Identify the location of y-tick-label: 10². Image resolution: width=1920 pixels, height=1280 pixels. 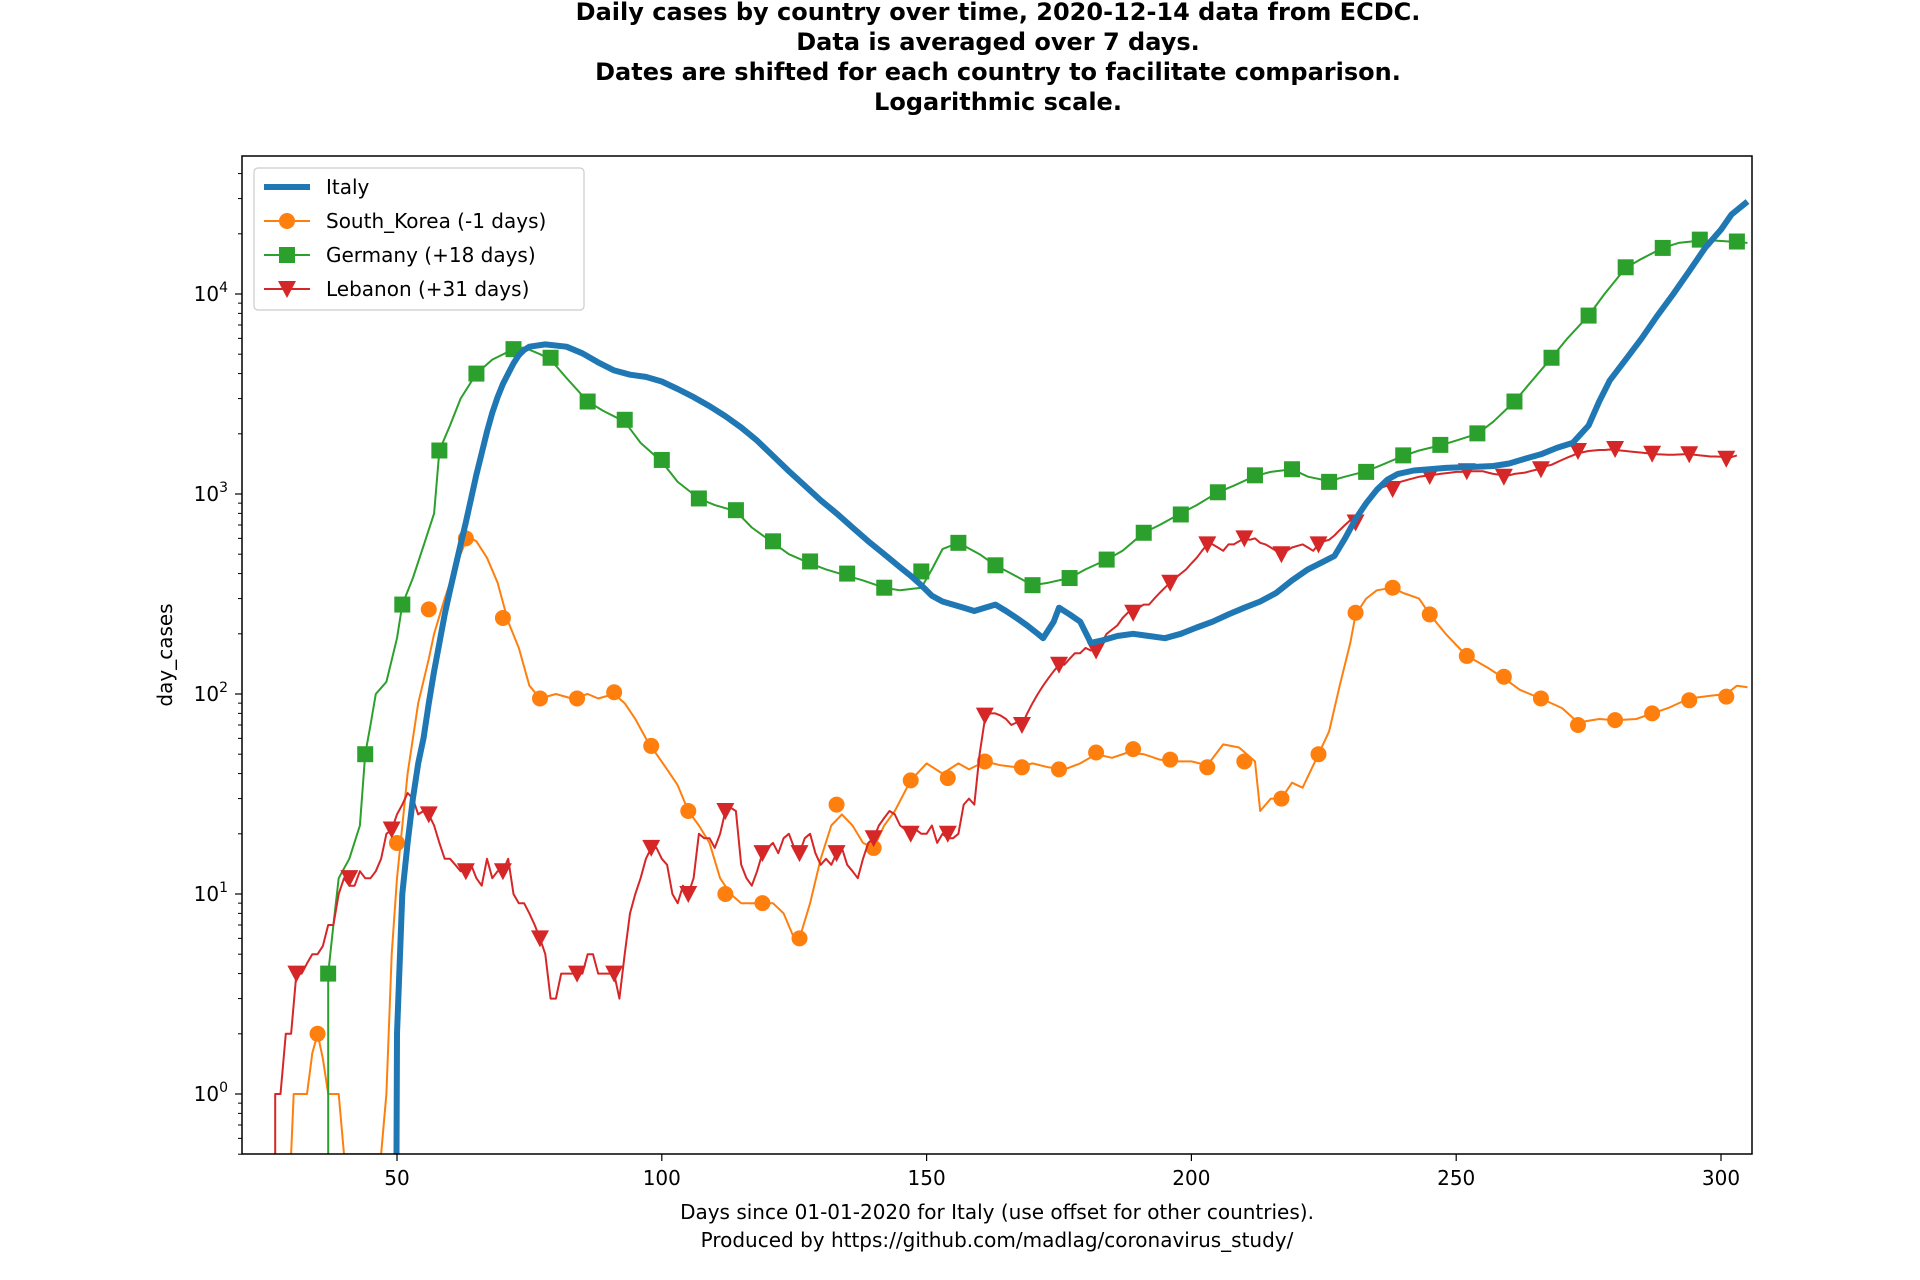
(211, 693).